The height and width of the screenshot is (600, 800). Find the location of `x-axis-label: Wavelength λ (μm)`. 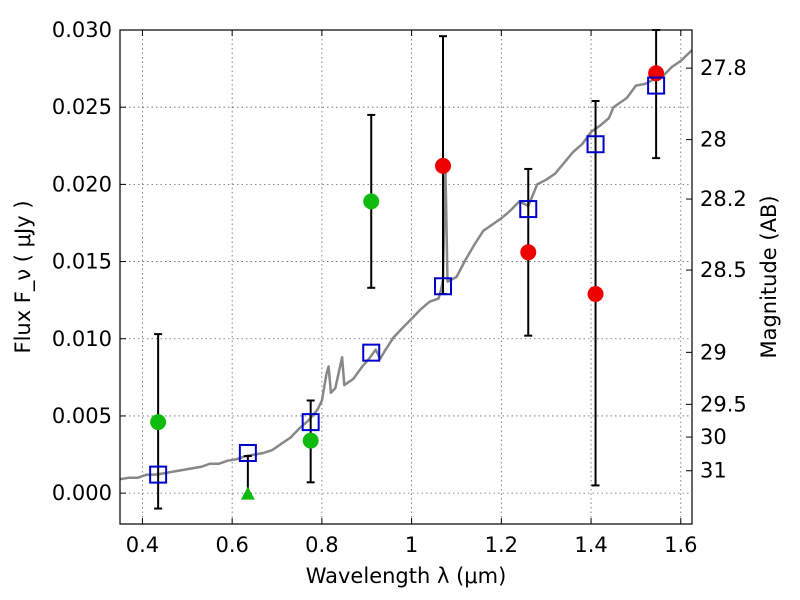

x-axis-label: Wavelength λ (μm) is located at coordinates (406, 576).